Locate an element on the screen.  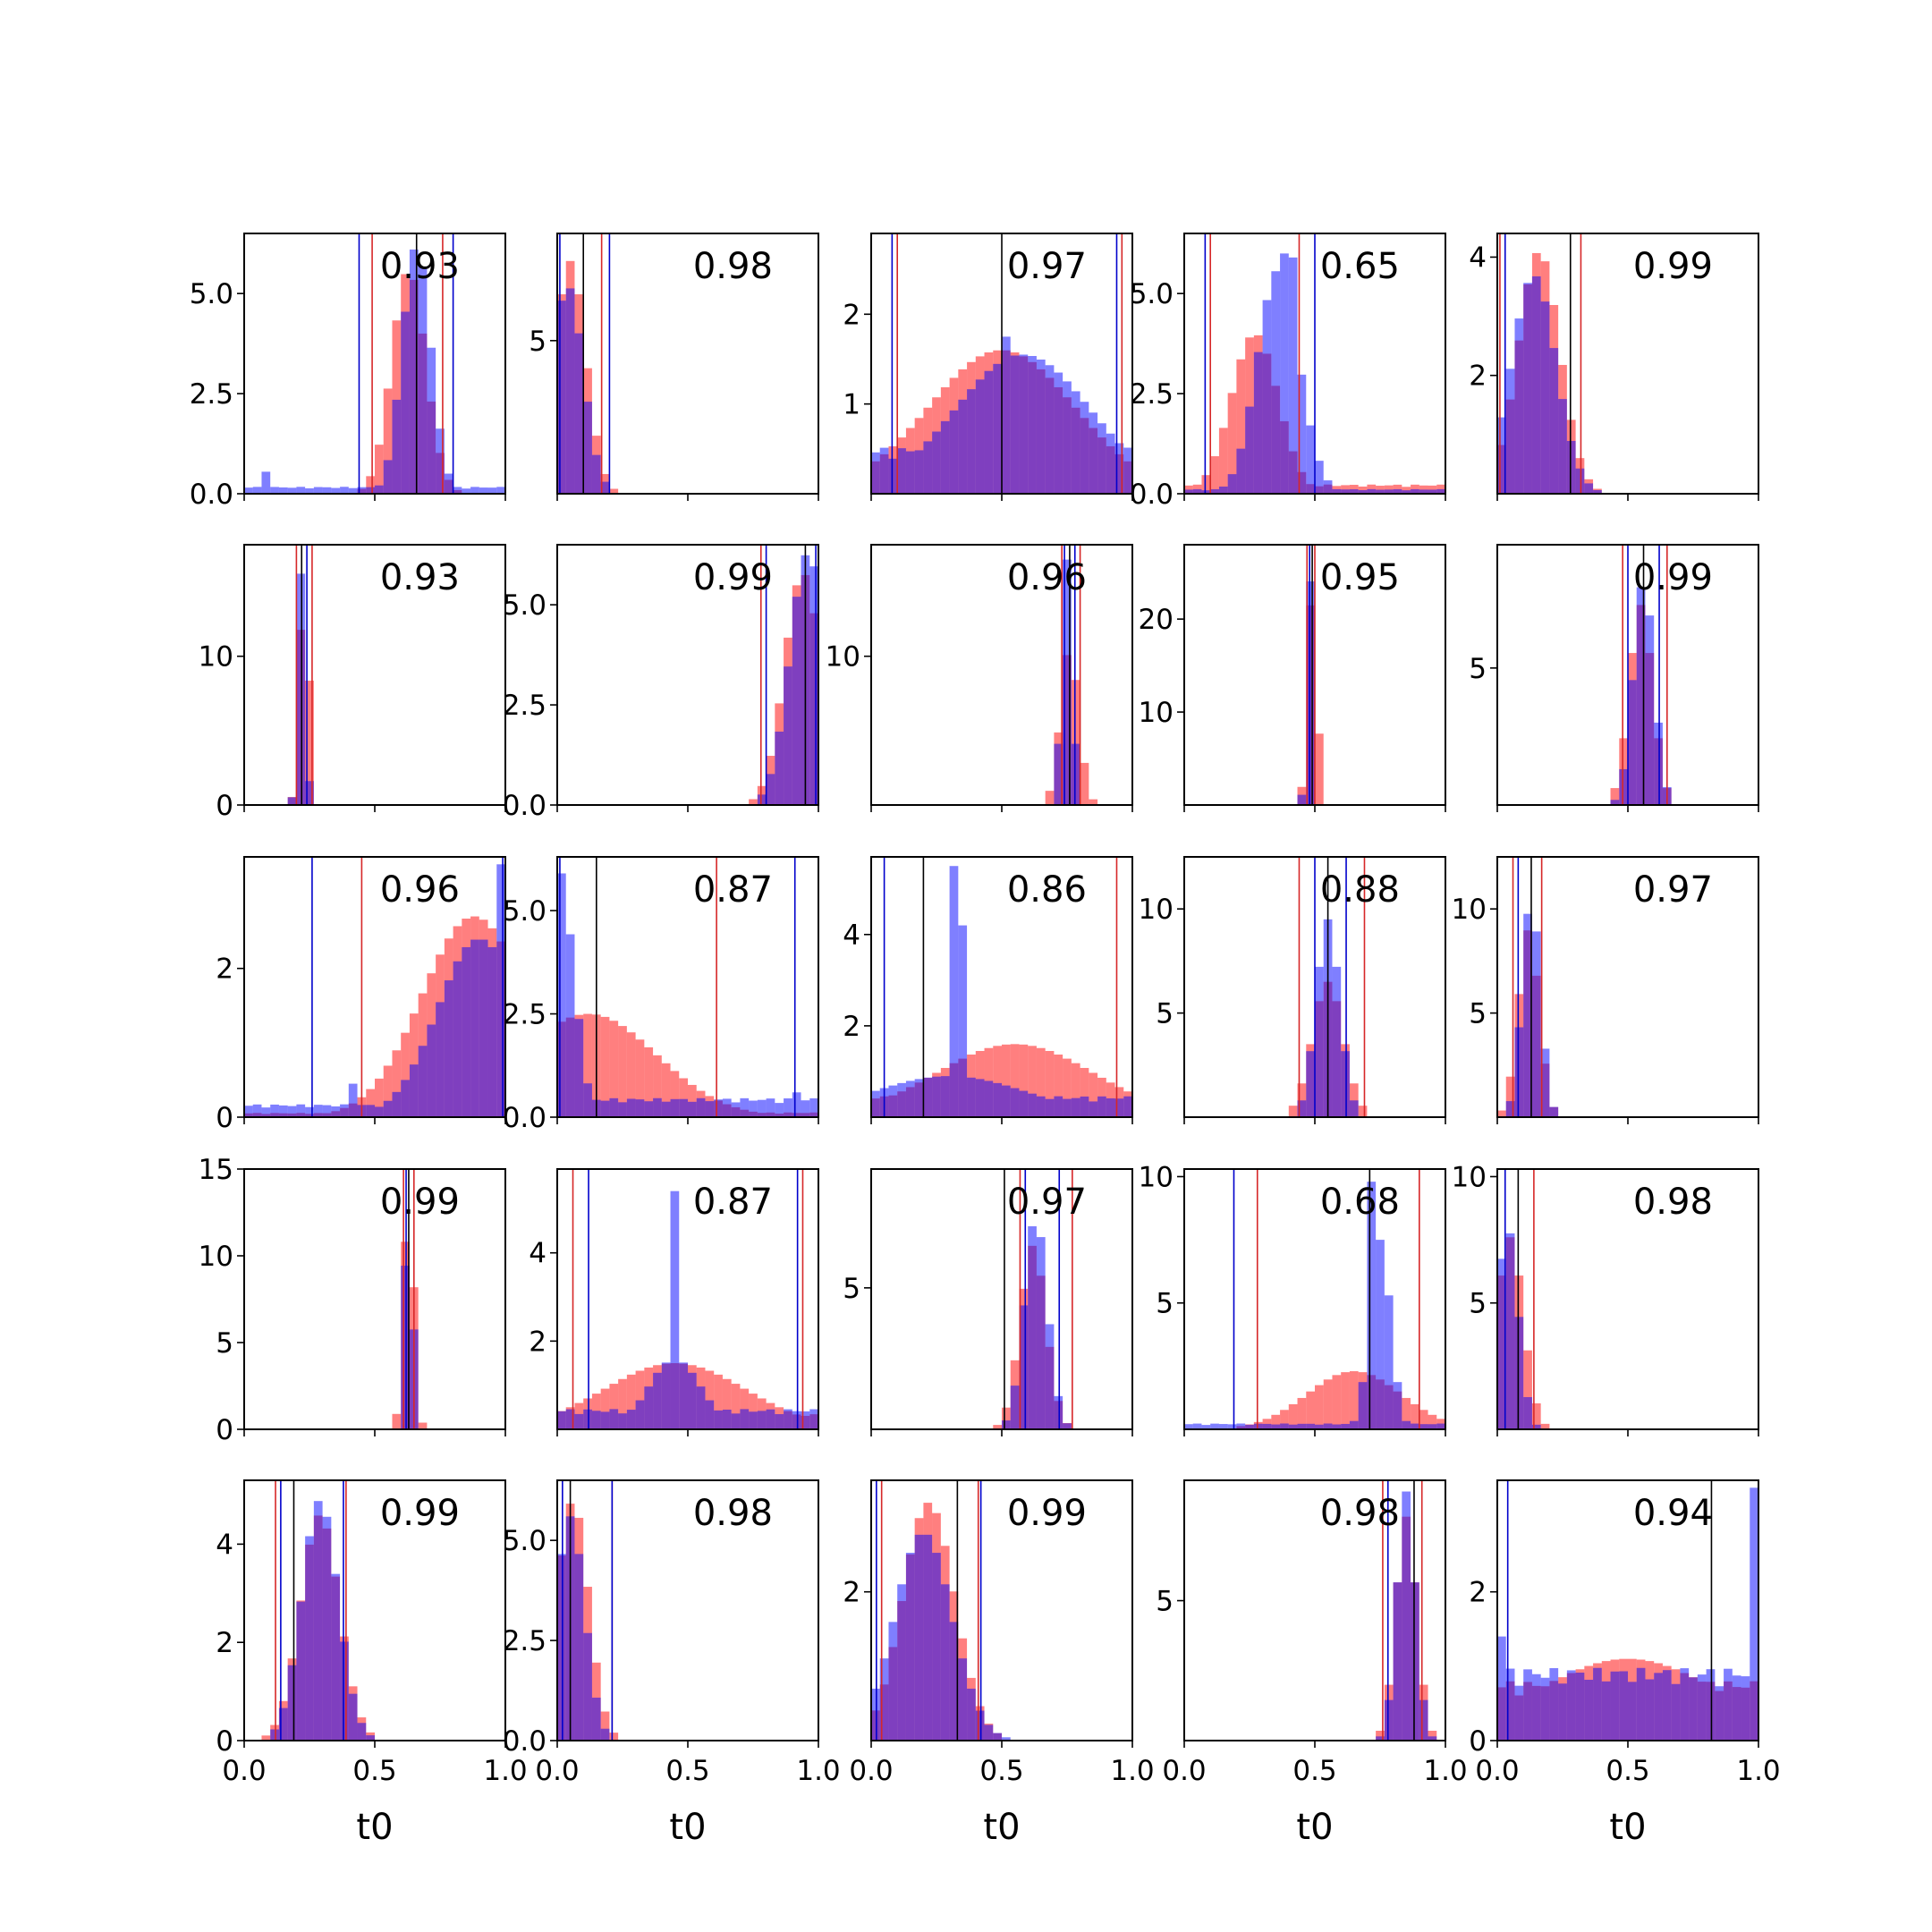
panel-11: 020.96 is located at coordinates (361, 995).